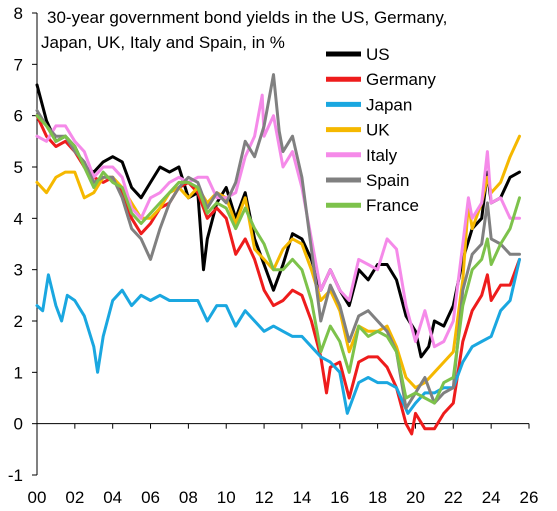  What do you see at coordinates (264, 497) in the screenshot?
I see `x-tick-label: 12` at bounding box center [264, 497].